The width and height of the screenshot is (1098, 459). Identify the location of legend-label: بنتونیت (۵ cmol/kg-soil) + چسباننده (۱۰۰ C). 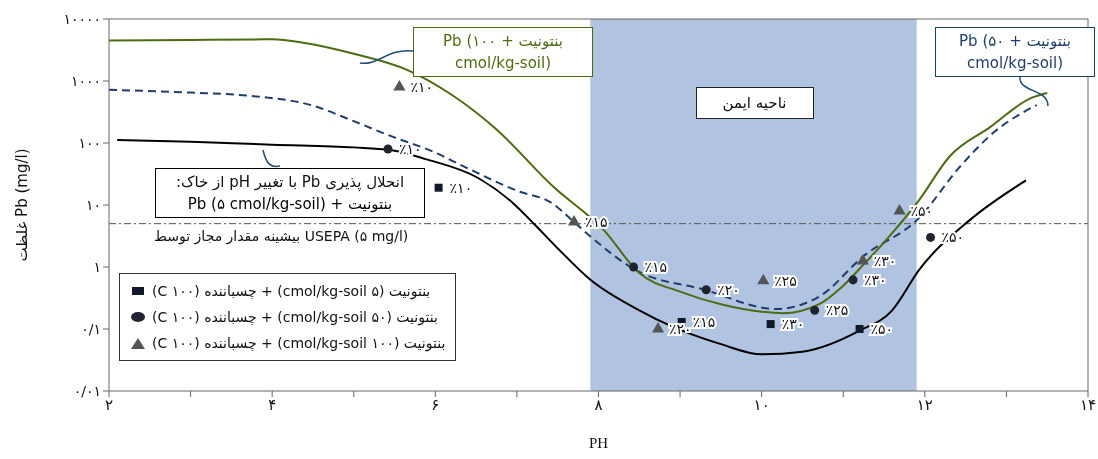
(291, 292).